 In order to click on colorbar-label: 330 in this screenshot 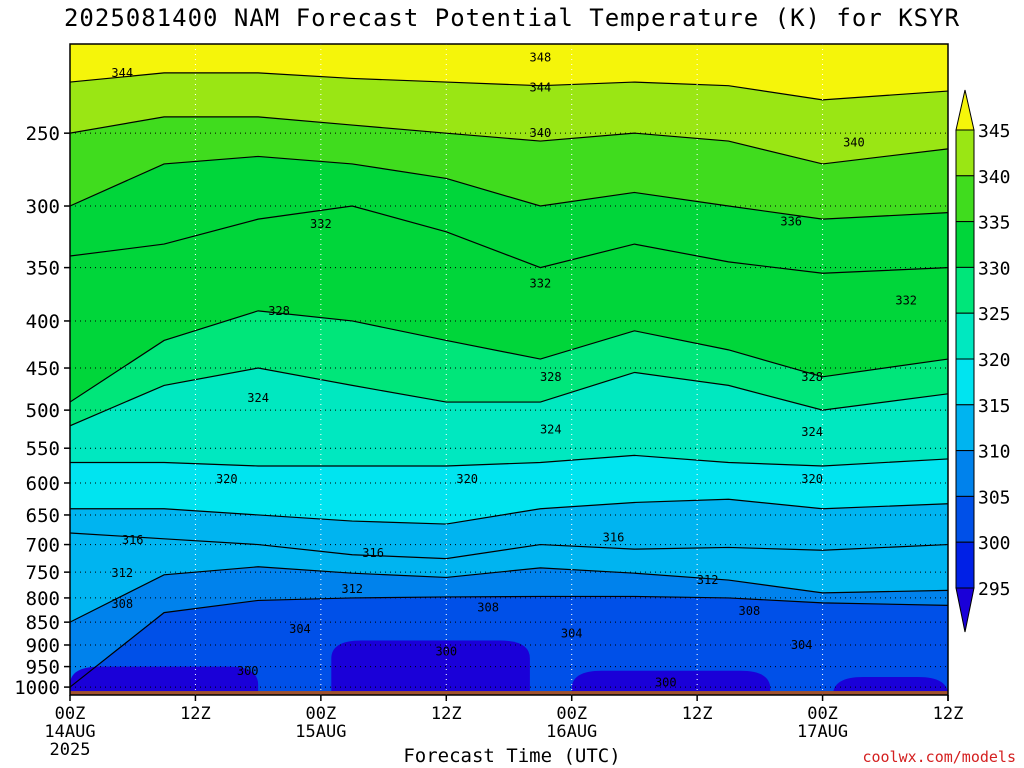, I will do `click(994, 268)`.